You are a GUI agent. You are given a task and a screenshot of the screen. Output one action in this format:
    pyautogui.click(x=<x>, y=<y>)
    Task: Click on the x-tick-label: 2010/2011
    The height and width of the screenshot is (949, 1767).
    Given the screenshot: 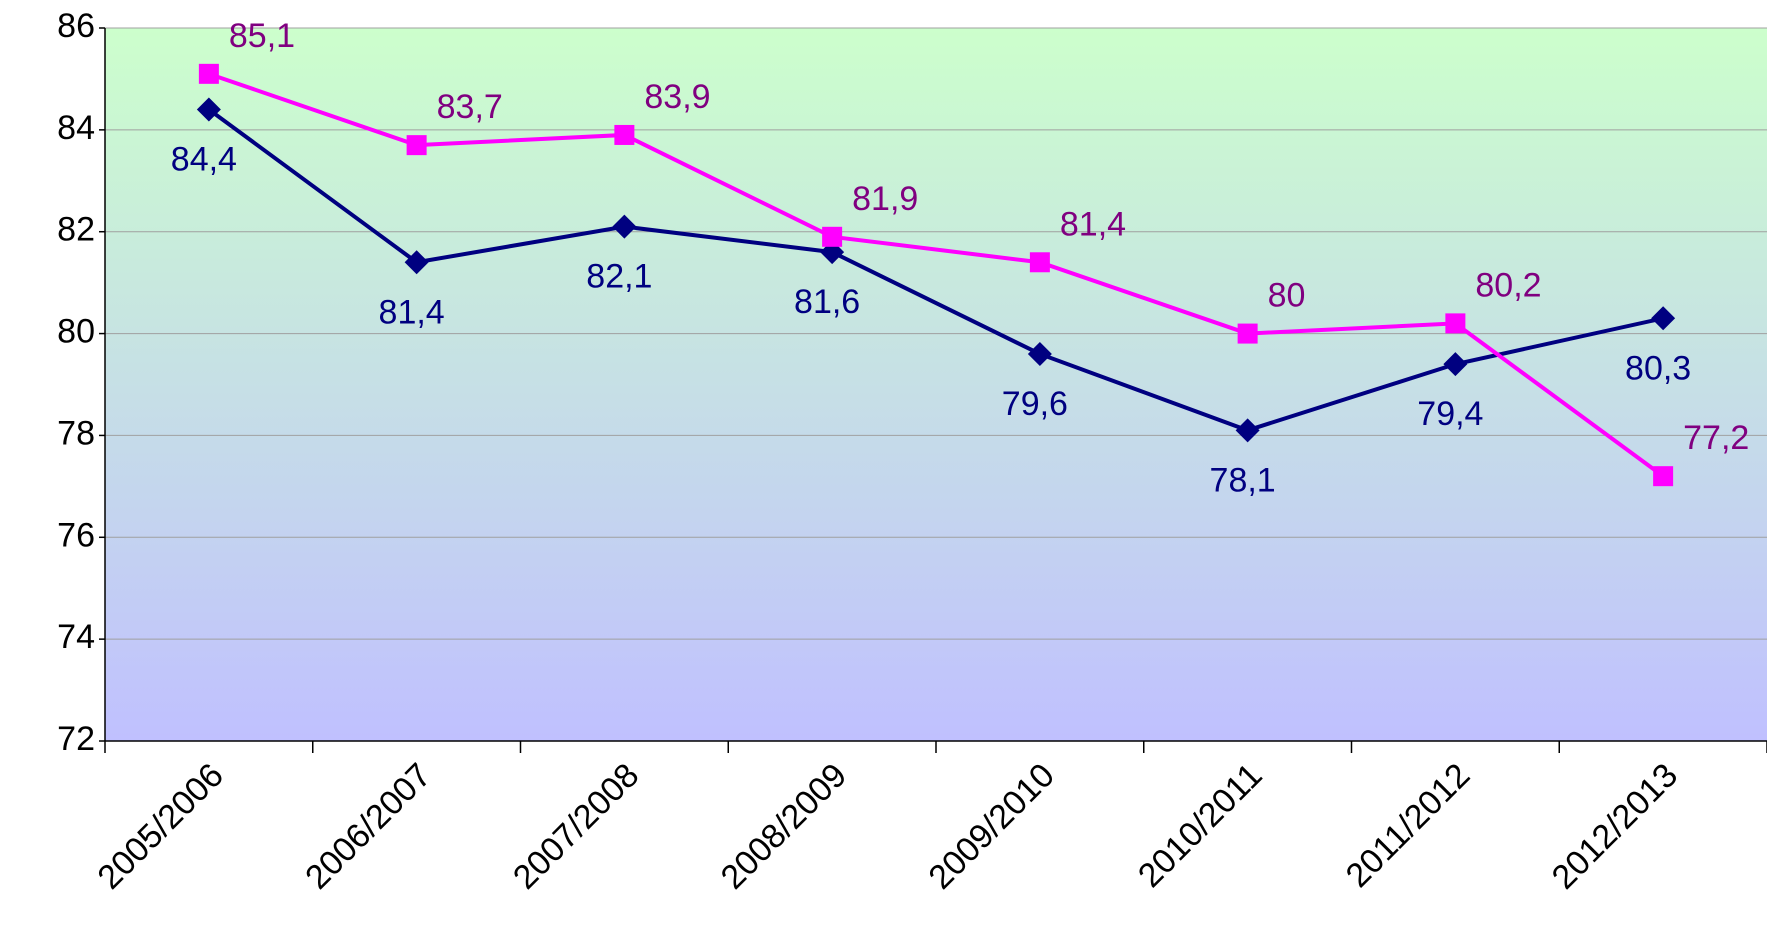 What is the action you would take?
    pyautogui.click(x=1200, y=825)
    